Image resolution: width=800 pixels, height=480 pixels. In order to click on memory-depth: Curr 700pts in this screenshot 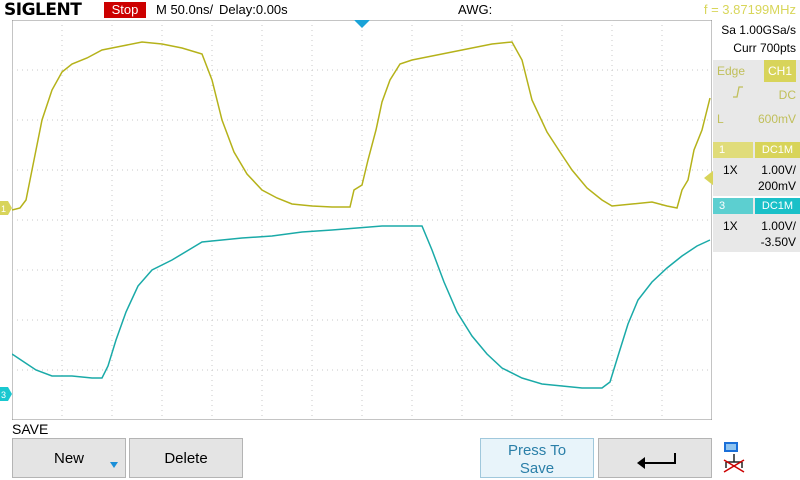, I will do `click(764, 48)`.